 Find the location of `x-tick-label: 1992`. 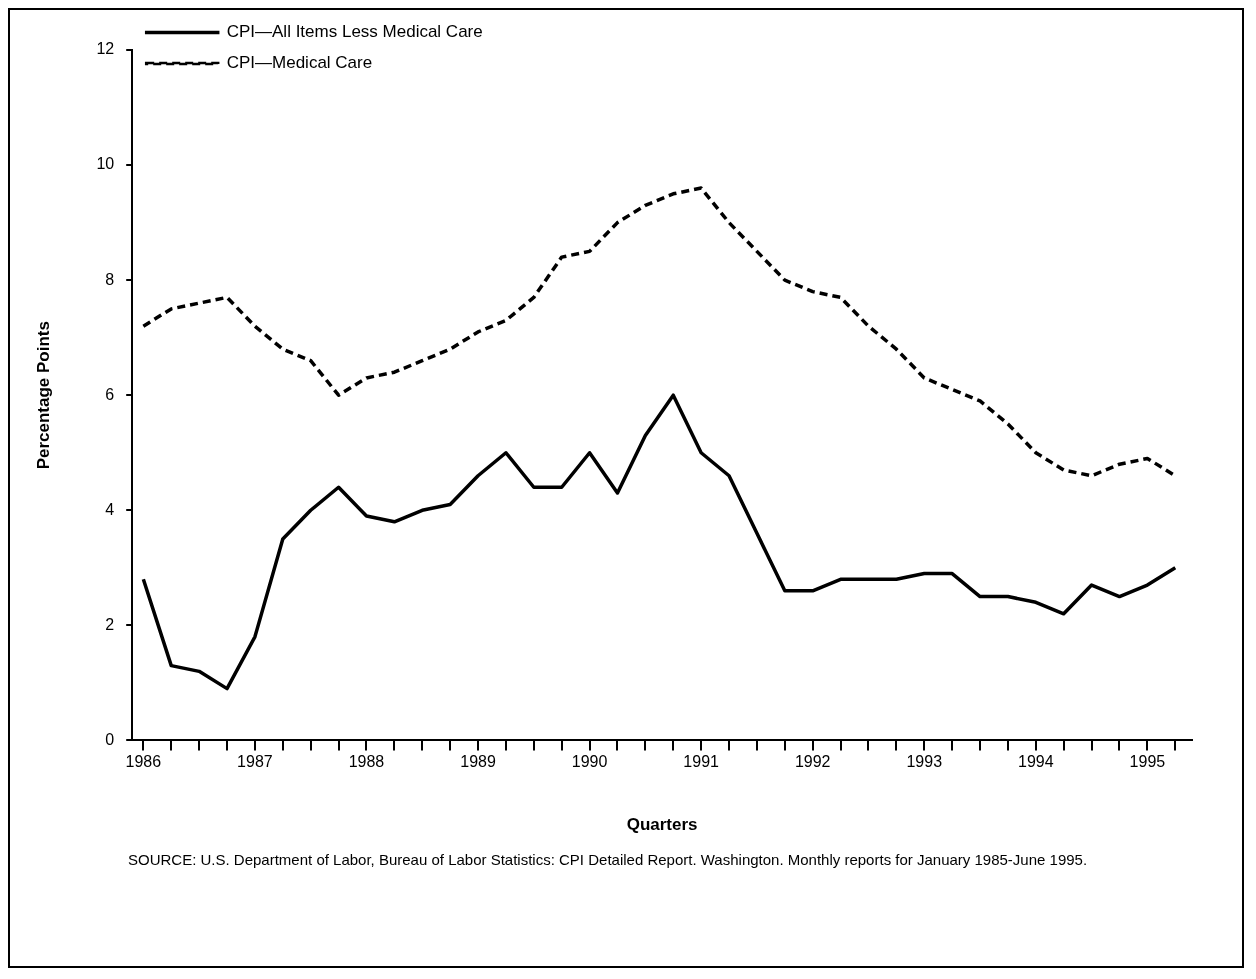

x-tick-label: 1992 is located at coordinates (812, 762).